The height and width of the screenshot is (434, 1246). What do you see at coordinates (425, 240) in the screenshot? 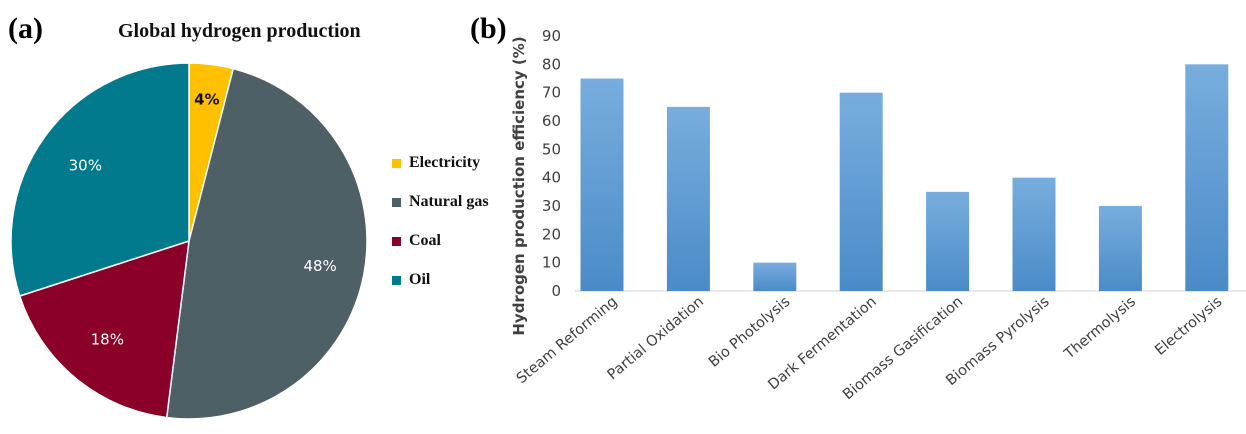
I see `legend-label-coal: Coal` at bounding box center [425, 240].